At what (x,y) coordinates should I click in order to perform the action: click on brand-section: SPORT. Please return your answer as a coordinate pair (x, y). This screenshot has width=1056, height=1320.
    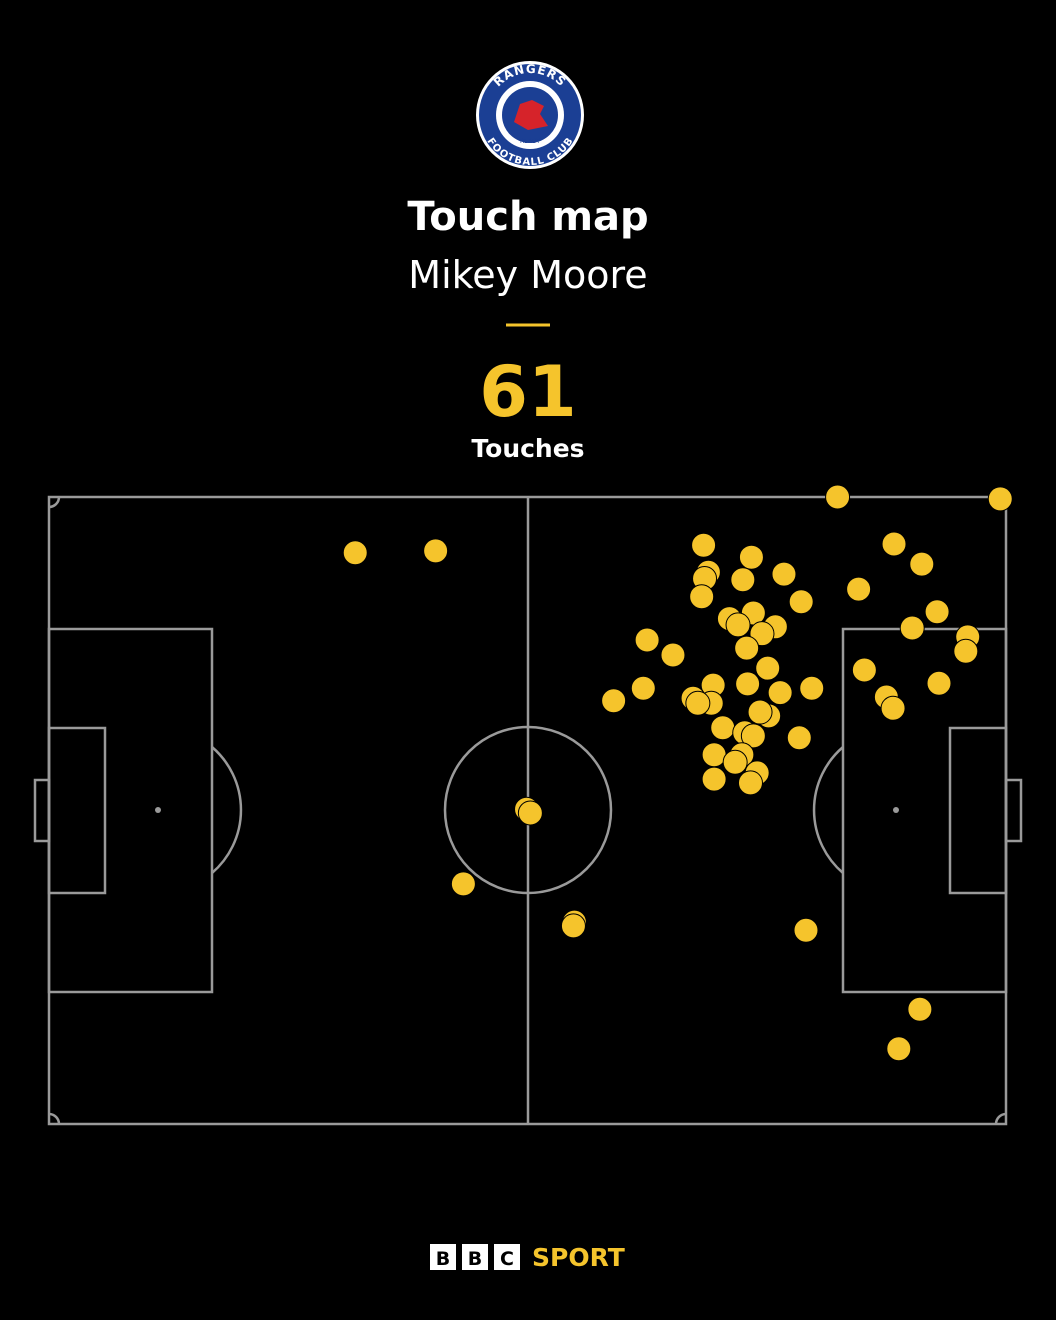
    Looking at the image, I should click on (578, 1257).